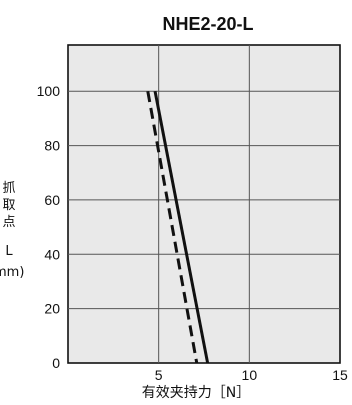 The width and height of the screenshot is (352, 405). I want to click on series-layer, so click(178, 227).